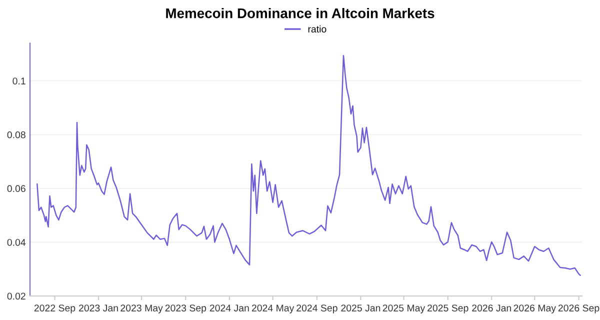 The image size is (600, 320). I want to click on x-tick-label: 2024 May, so click(273, 309).